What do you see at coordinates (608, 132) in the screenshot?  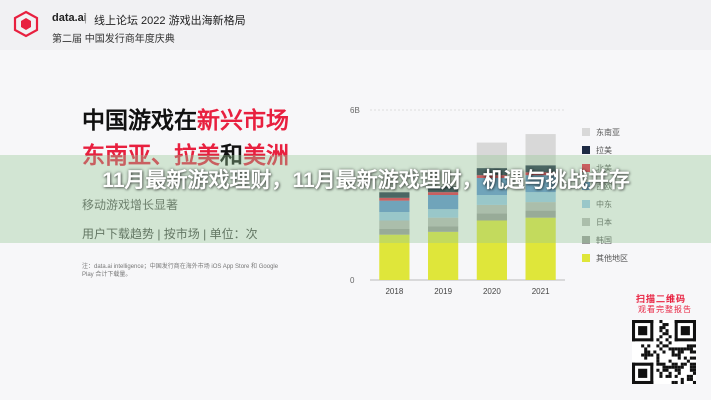 I see `legend-label: 东南亚` at bounding box center [608, 132].